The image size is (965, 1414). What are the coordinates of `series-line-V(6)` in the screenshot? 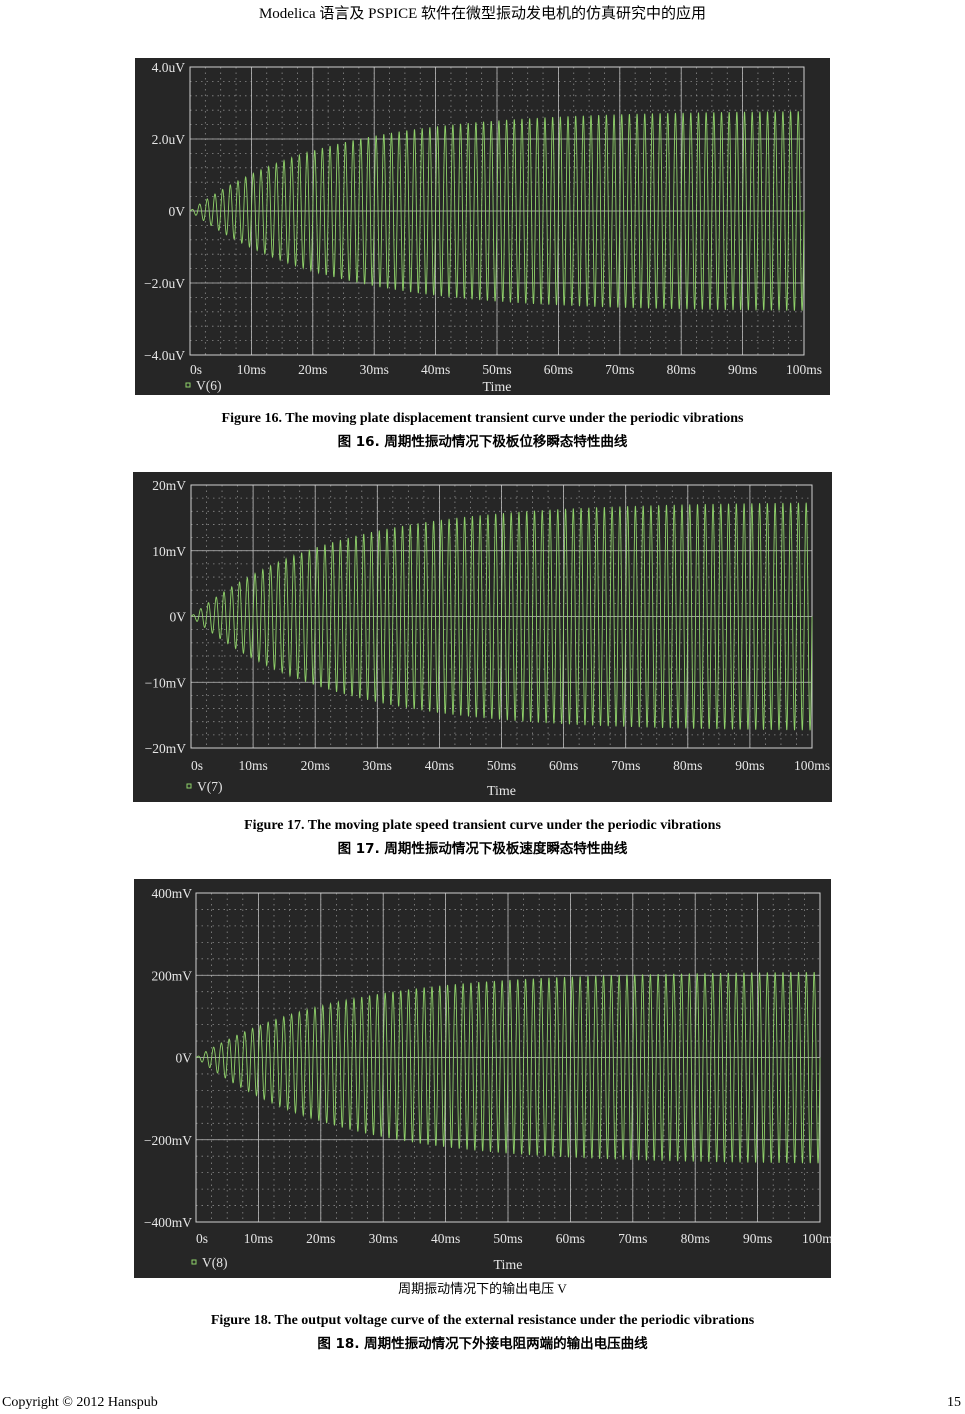 It's located at (497, 211).